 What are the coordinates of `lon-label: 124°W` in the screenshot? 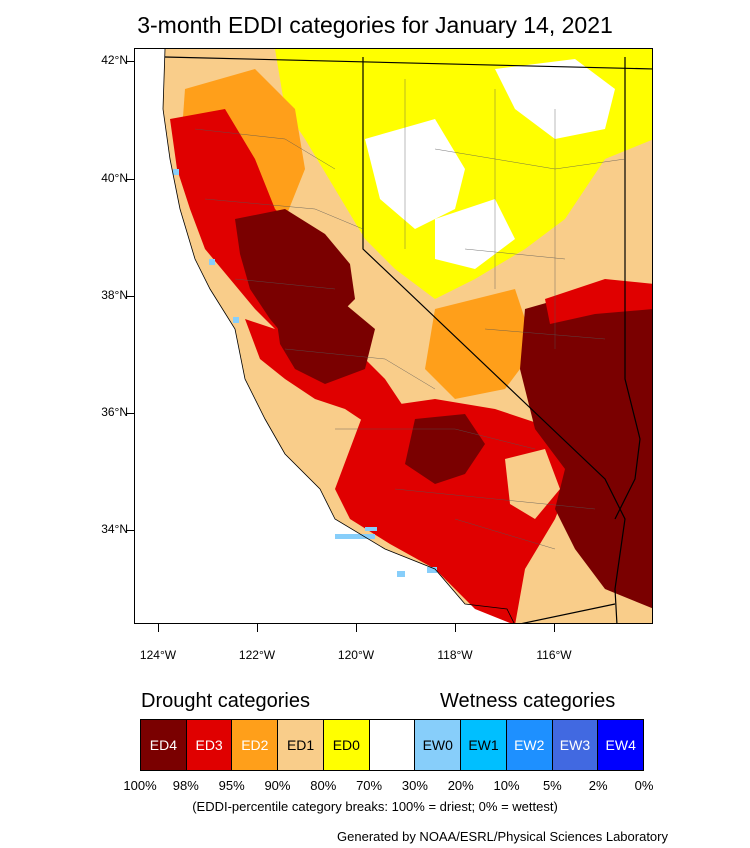 It's located at (158, 655).